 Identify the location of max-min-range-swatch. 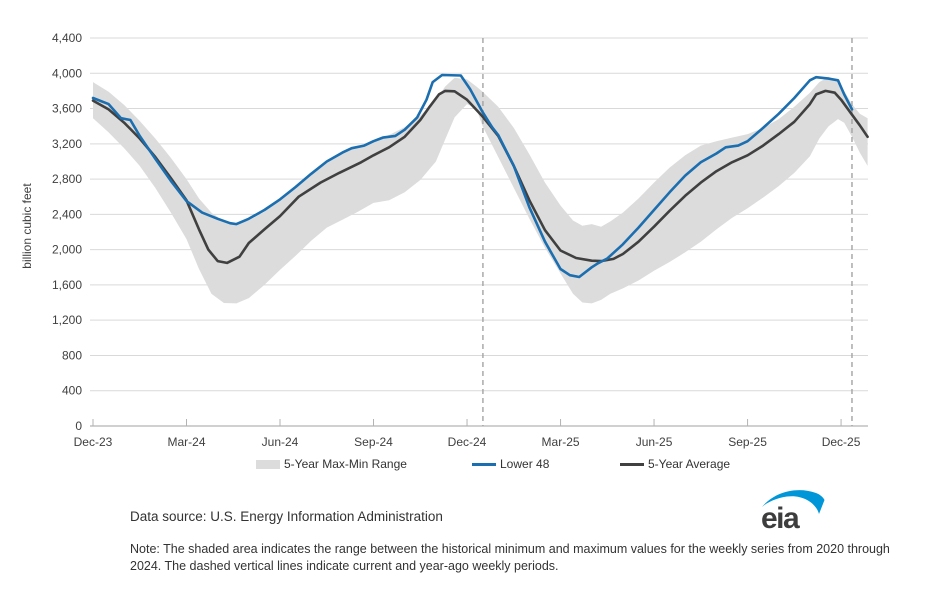
(268, 464).